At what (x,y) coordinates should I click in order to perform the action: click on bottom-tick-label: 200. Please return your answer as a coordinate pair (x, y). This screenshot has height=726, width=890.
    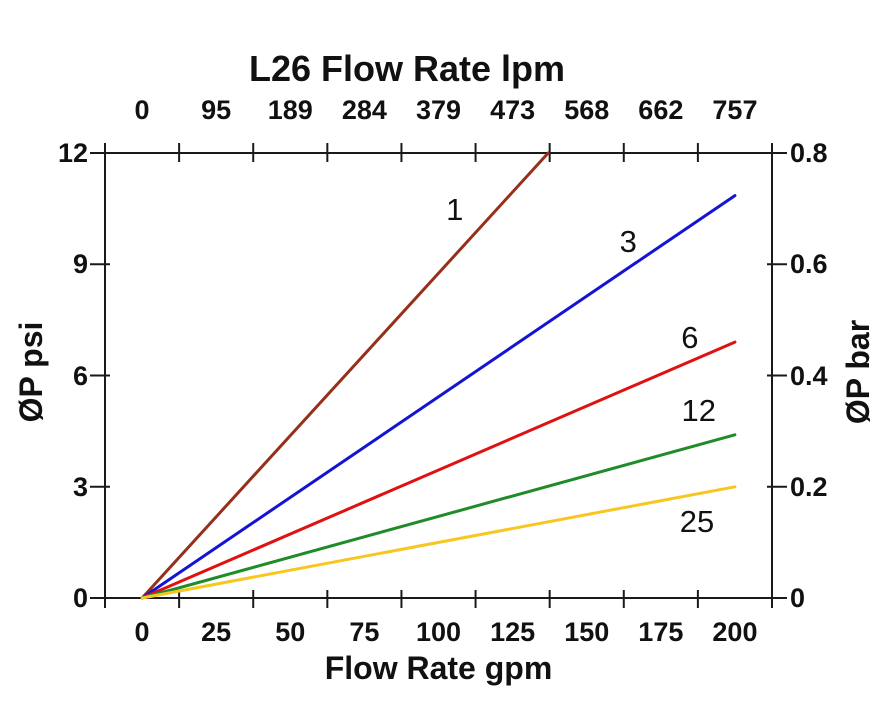
    Looking at the image, I should click on (735, 632).